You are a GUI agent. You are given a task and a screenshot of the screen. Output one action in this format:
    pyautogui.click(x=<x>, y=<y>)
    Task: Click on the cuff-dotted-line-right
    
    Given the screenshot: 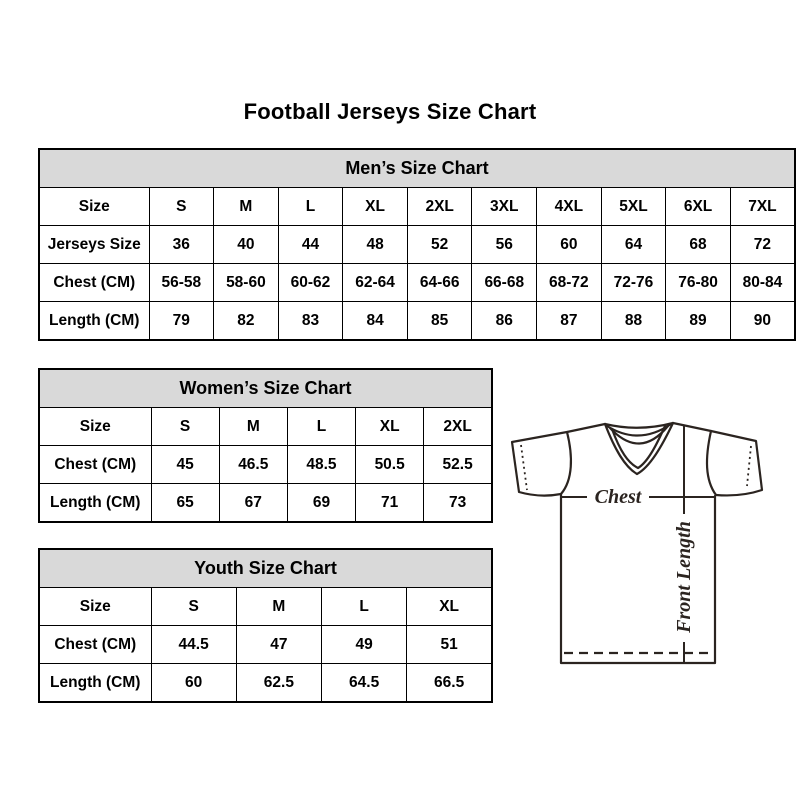 What is the action you would take?
    pyautogui.click(x=749, y=466)
    